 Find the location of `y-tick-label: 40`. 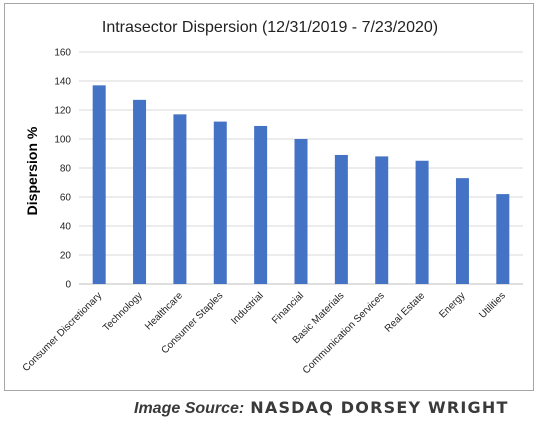

y-tick-label: 40 is located at coordinates (66, 227).